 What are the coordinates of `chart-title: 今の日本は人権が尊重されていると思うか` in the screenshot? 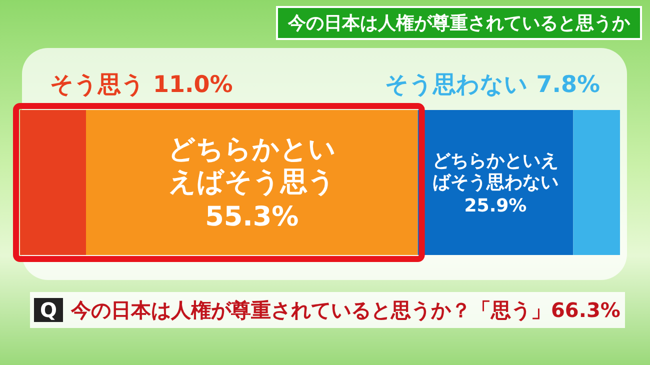 It's located at (459, 23).